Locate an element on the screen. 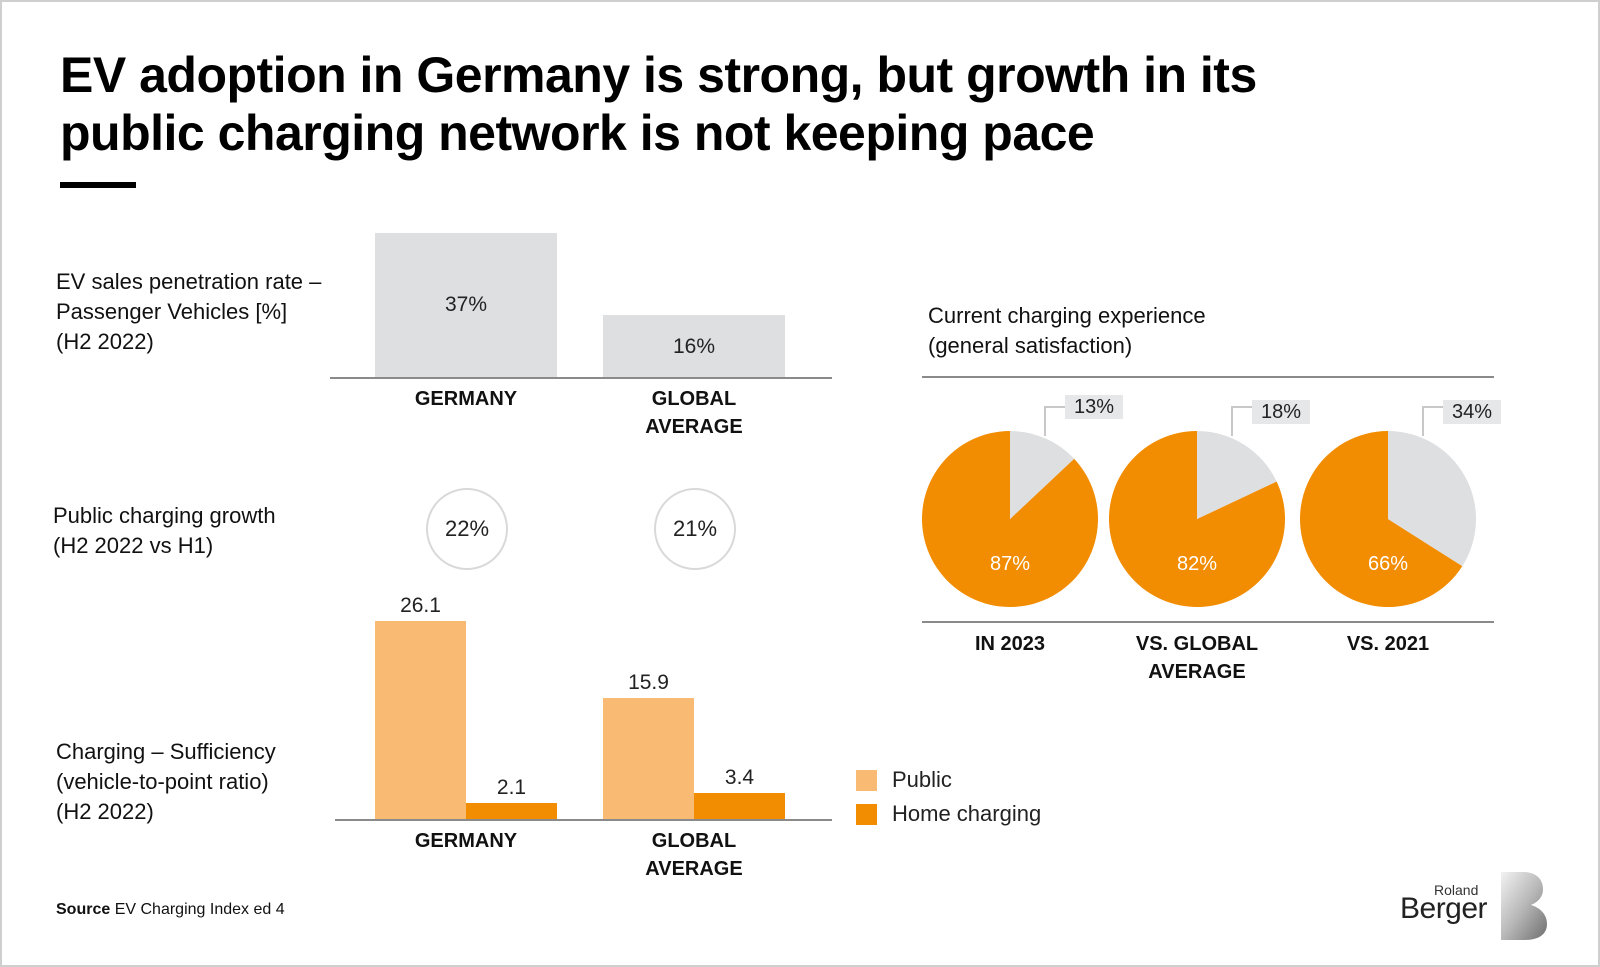 The height and width of the screenshot is (967, 1600). growth-label: Public charging growth (H2 2022 vs H1) is located at coordinates (164, 530).